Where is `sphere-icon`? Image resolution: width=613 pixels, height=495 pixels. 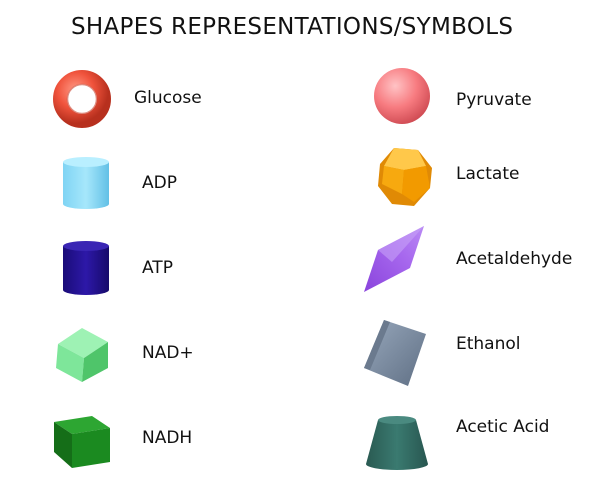 sphere-icon is located at coordinates (402, 96).